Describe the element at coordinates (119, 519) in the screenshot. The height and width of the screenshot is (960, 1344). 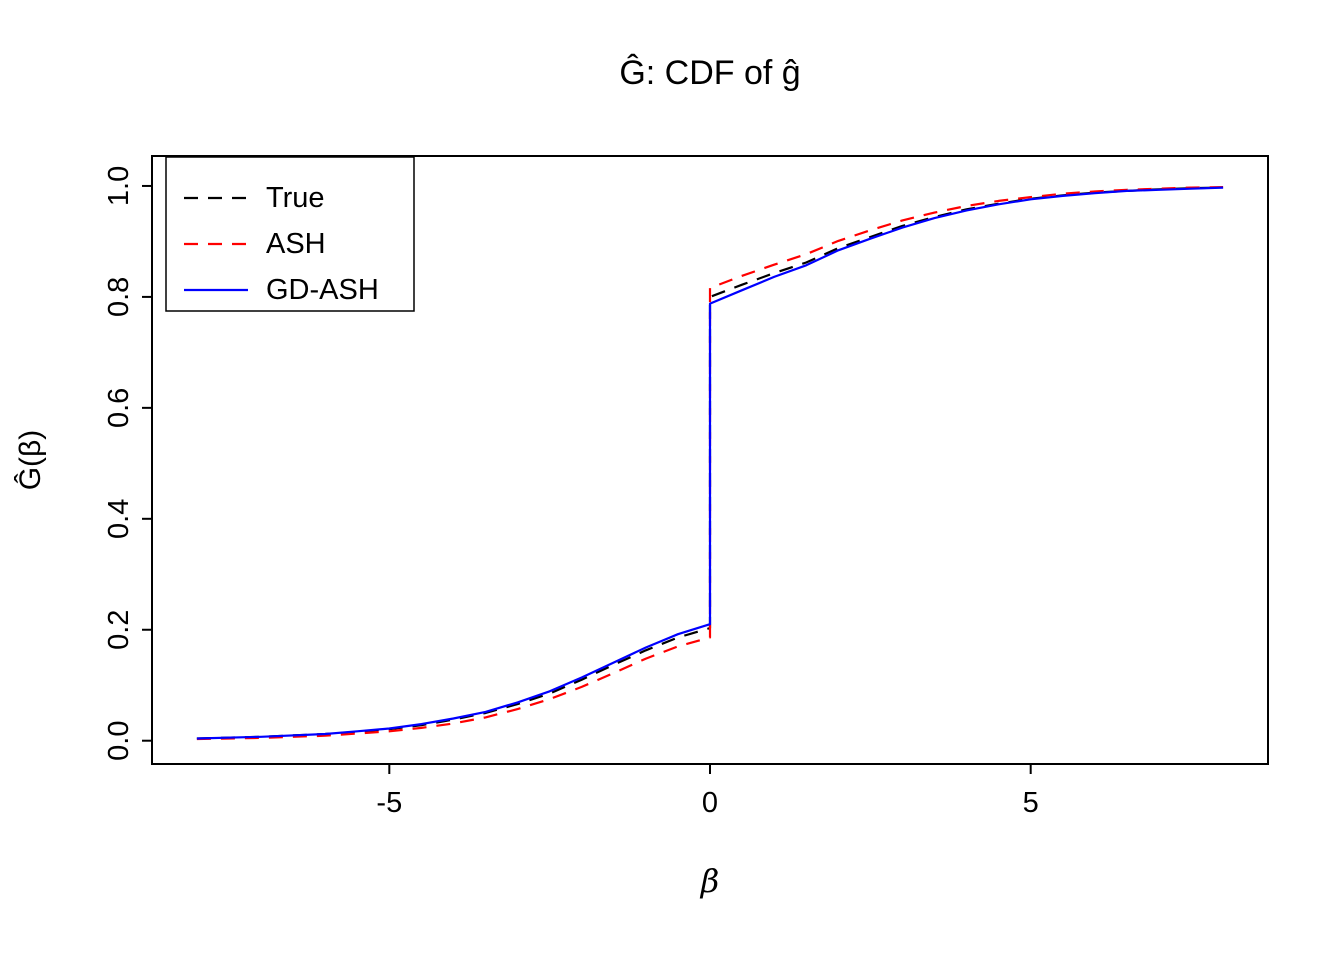
I see `y-tick-label: 0.4` at that location.